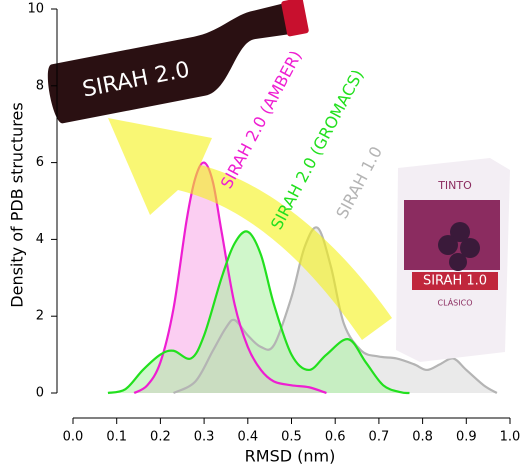  What do you see at coordinates (454, 302) in the screenshot?
I see `carton-sub: CLÁSICO` at bounding box center [454, 302].